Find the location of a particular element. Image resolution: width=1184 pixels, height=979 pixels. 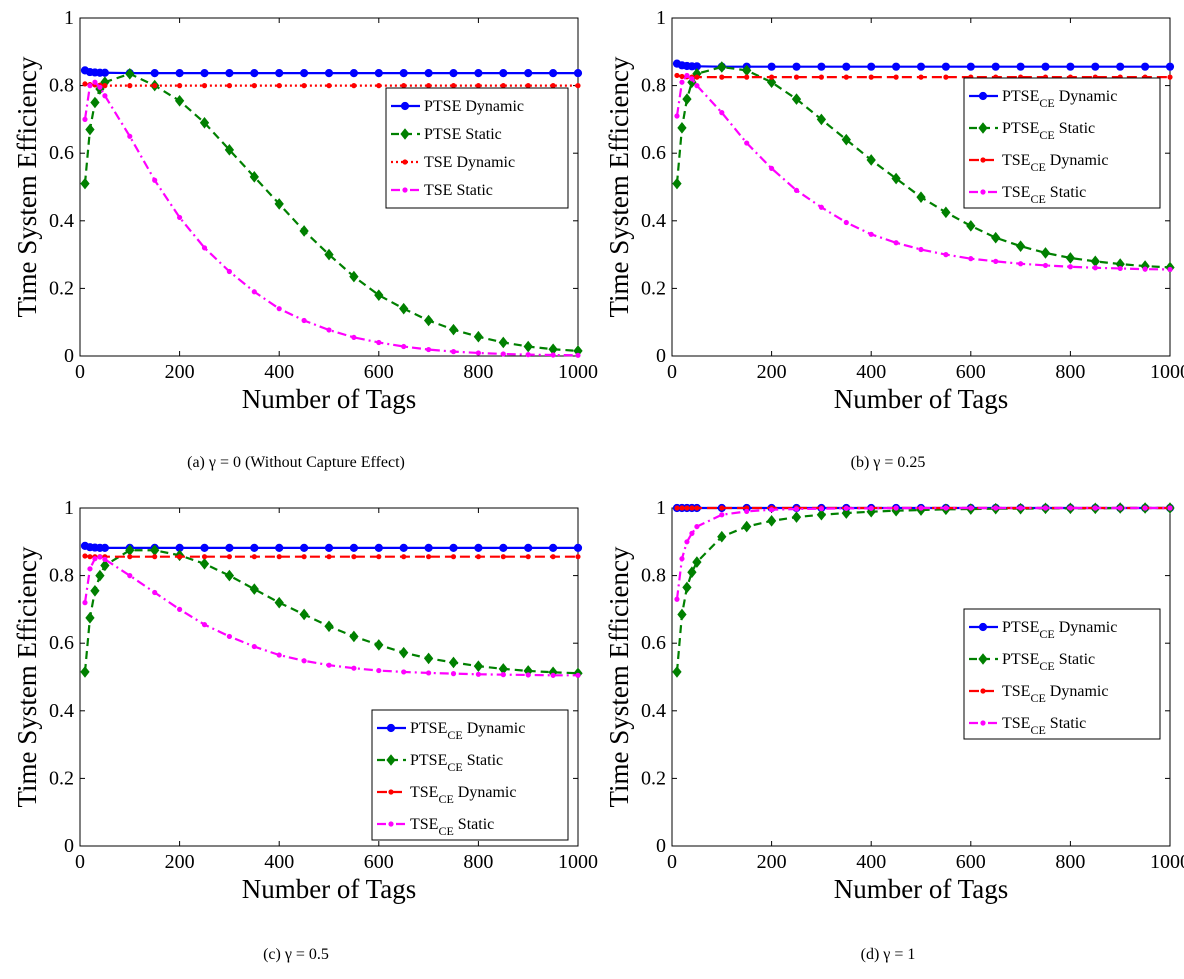

chart-d-ytick-label: 0.8 is located at coordinates (653, 576).